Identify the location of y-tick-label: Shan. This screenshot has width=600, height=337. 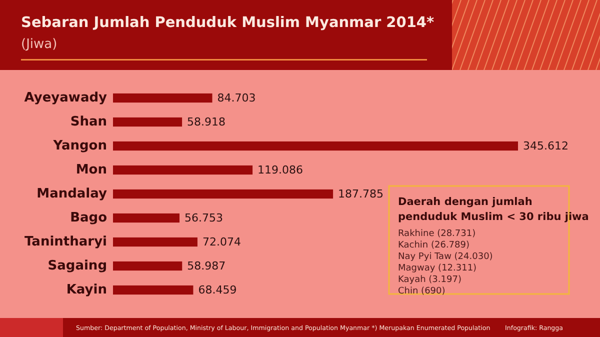
(88, 122).